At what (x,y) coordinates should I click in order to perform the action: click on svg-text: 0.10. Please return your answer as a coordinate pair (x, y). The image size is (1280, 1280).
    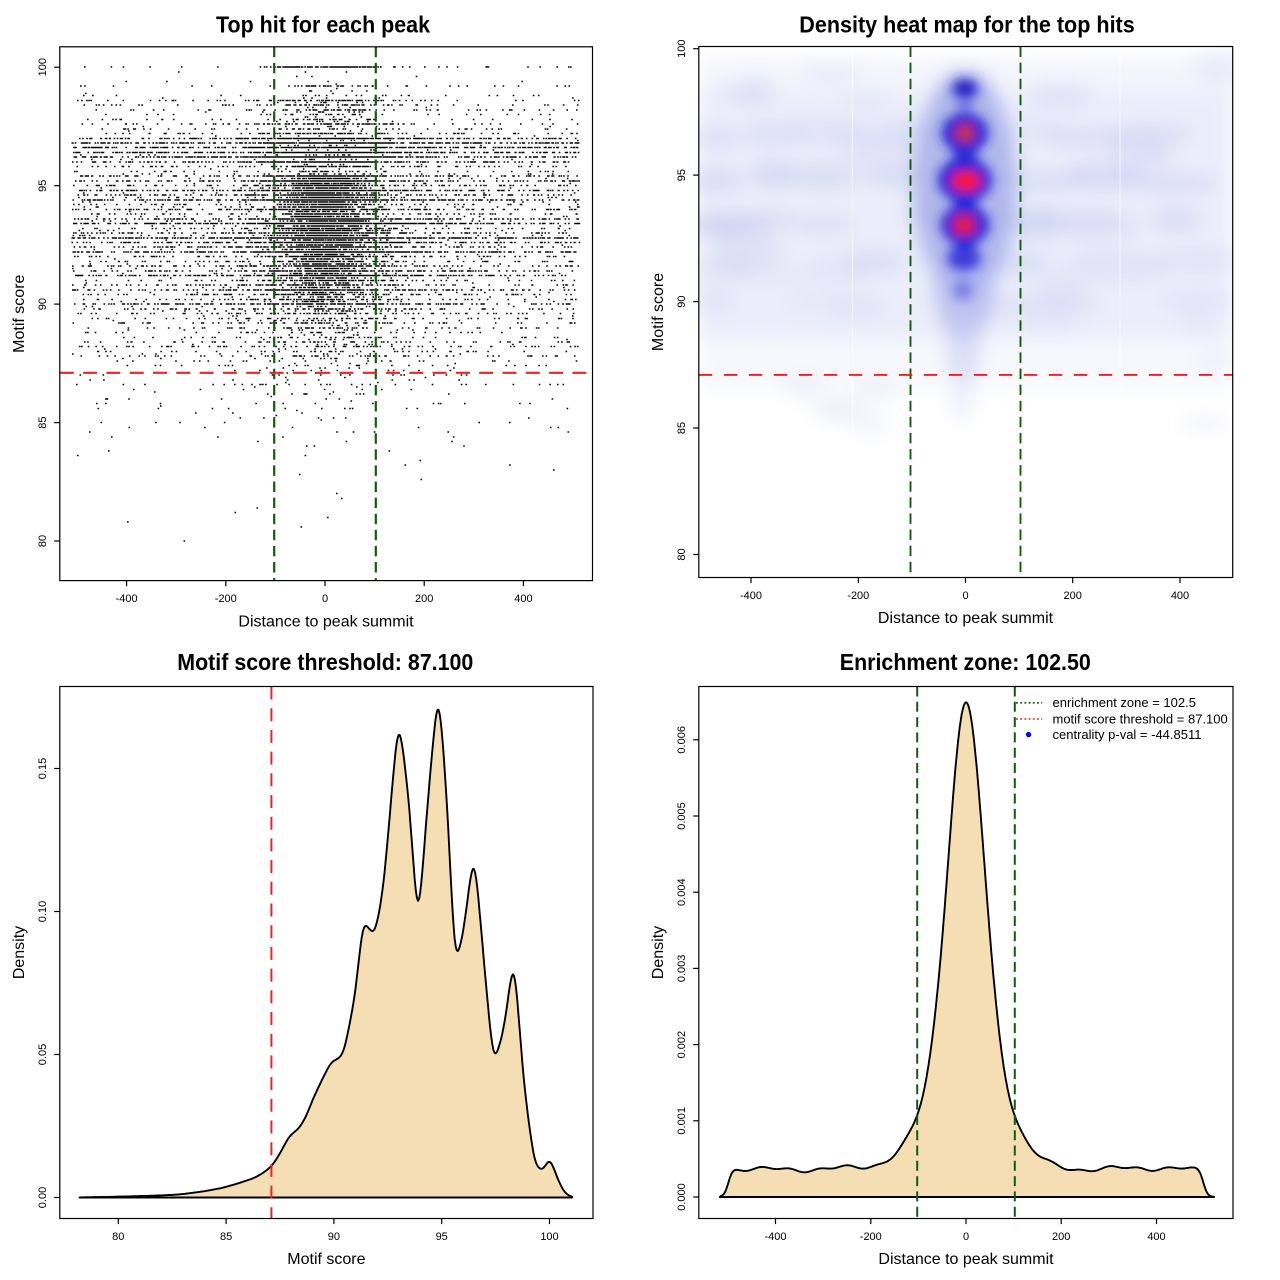
    Looking at the image, I should click on (43, 911).